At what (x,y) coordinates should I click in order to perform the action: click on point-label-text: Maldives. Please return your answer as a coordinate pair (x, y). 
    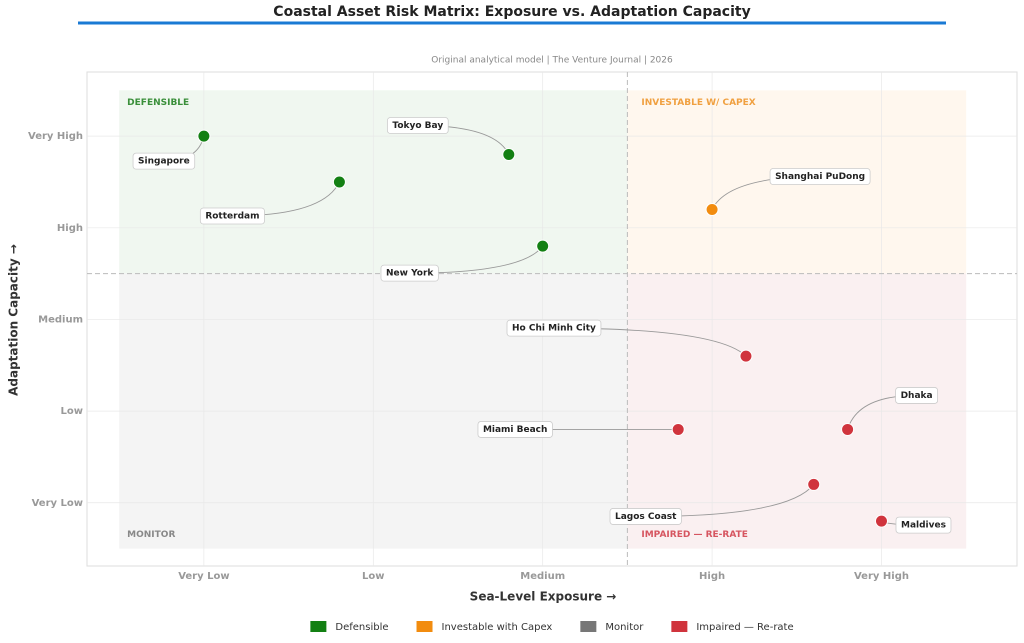
    Looking at the image, I should click on (923, 526).